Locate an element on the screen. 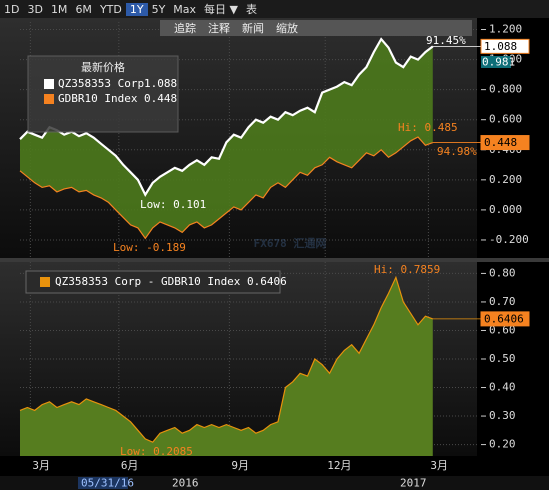 Image resolution: width=549 pixels, height=490 pixels. annotation: Low: 0.2085 is located at coordinates (156, 451).